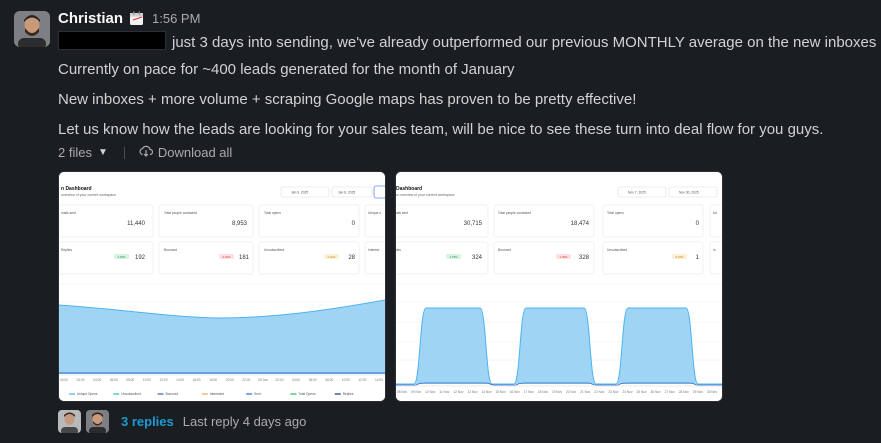 This screenshot has width=881, height=443. Describe the element at coordinates (641, 392) in the screenshot. I see `x-tick-label: 25 Nov` at that location.